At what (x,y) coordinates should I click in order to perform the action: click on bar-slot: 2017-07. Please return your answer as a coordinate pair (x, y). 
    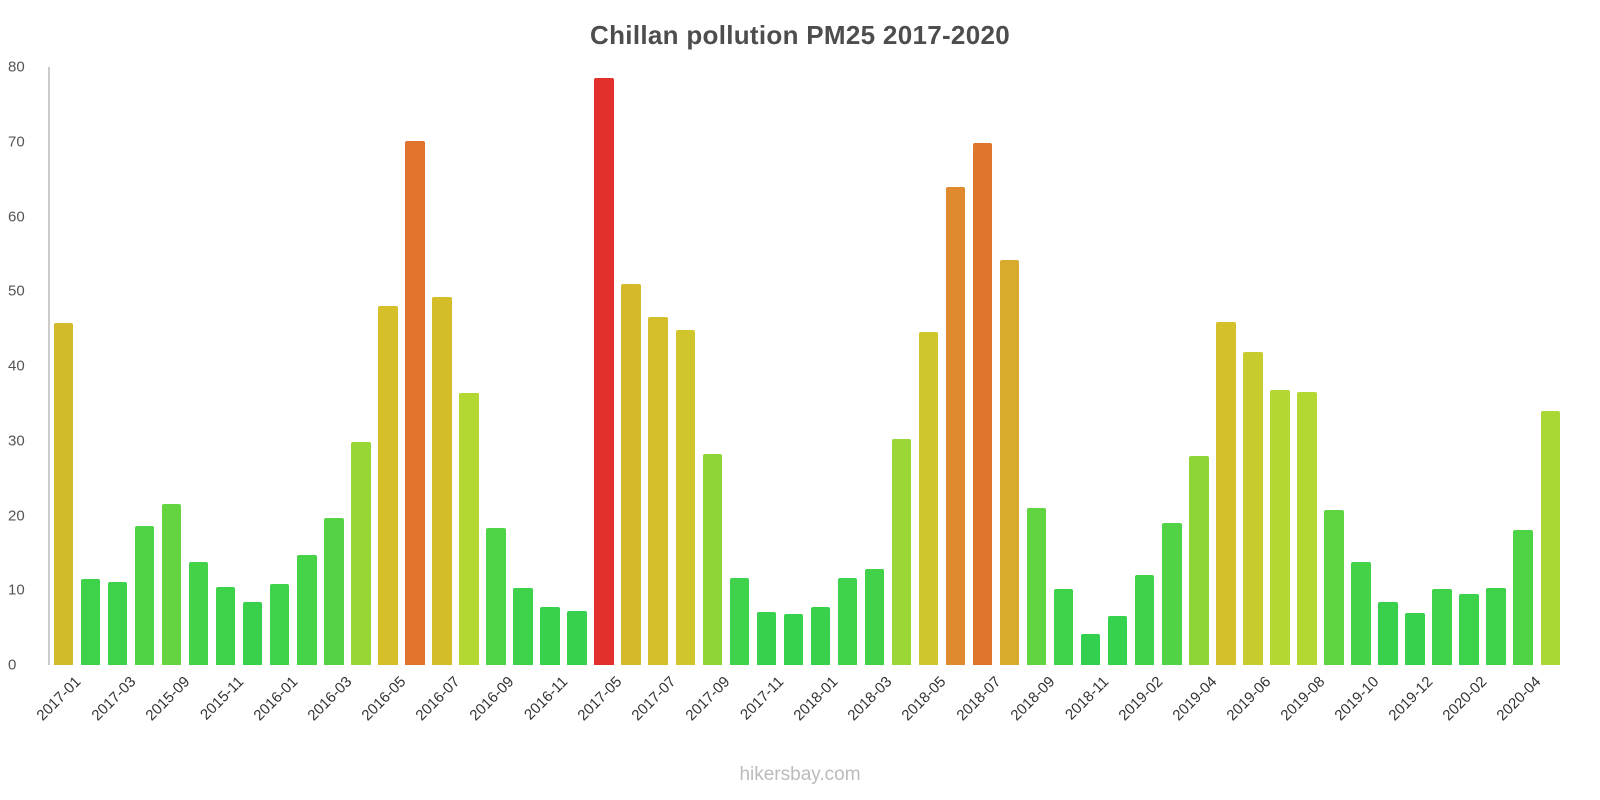
    Looking at the image, I should click on (654, 395).